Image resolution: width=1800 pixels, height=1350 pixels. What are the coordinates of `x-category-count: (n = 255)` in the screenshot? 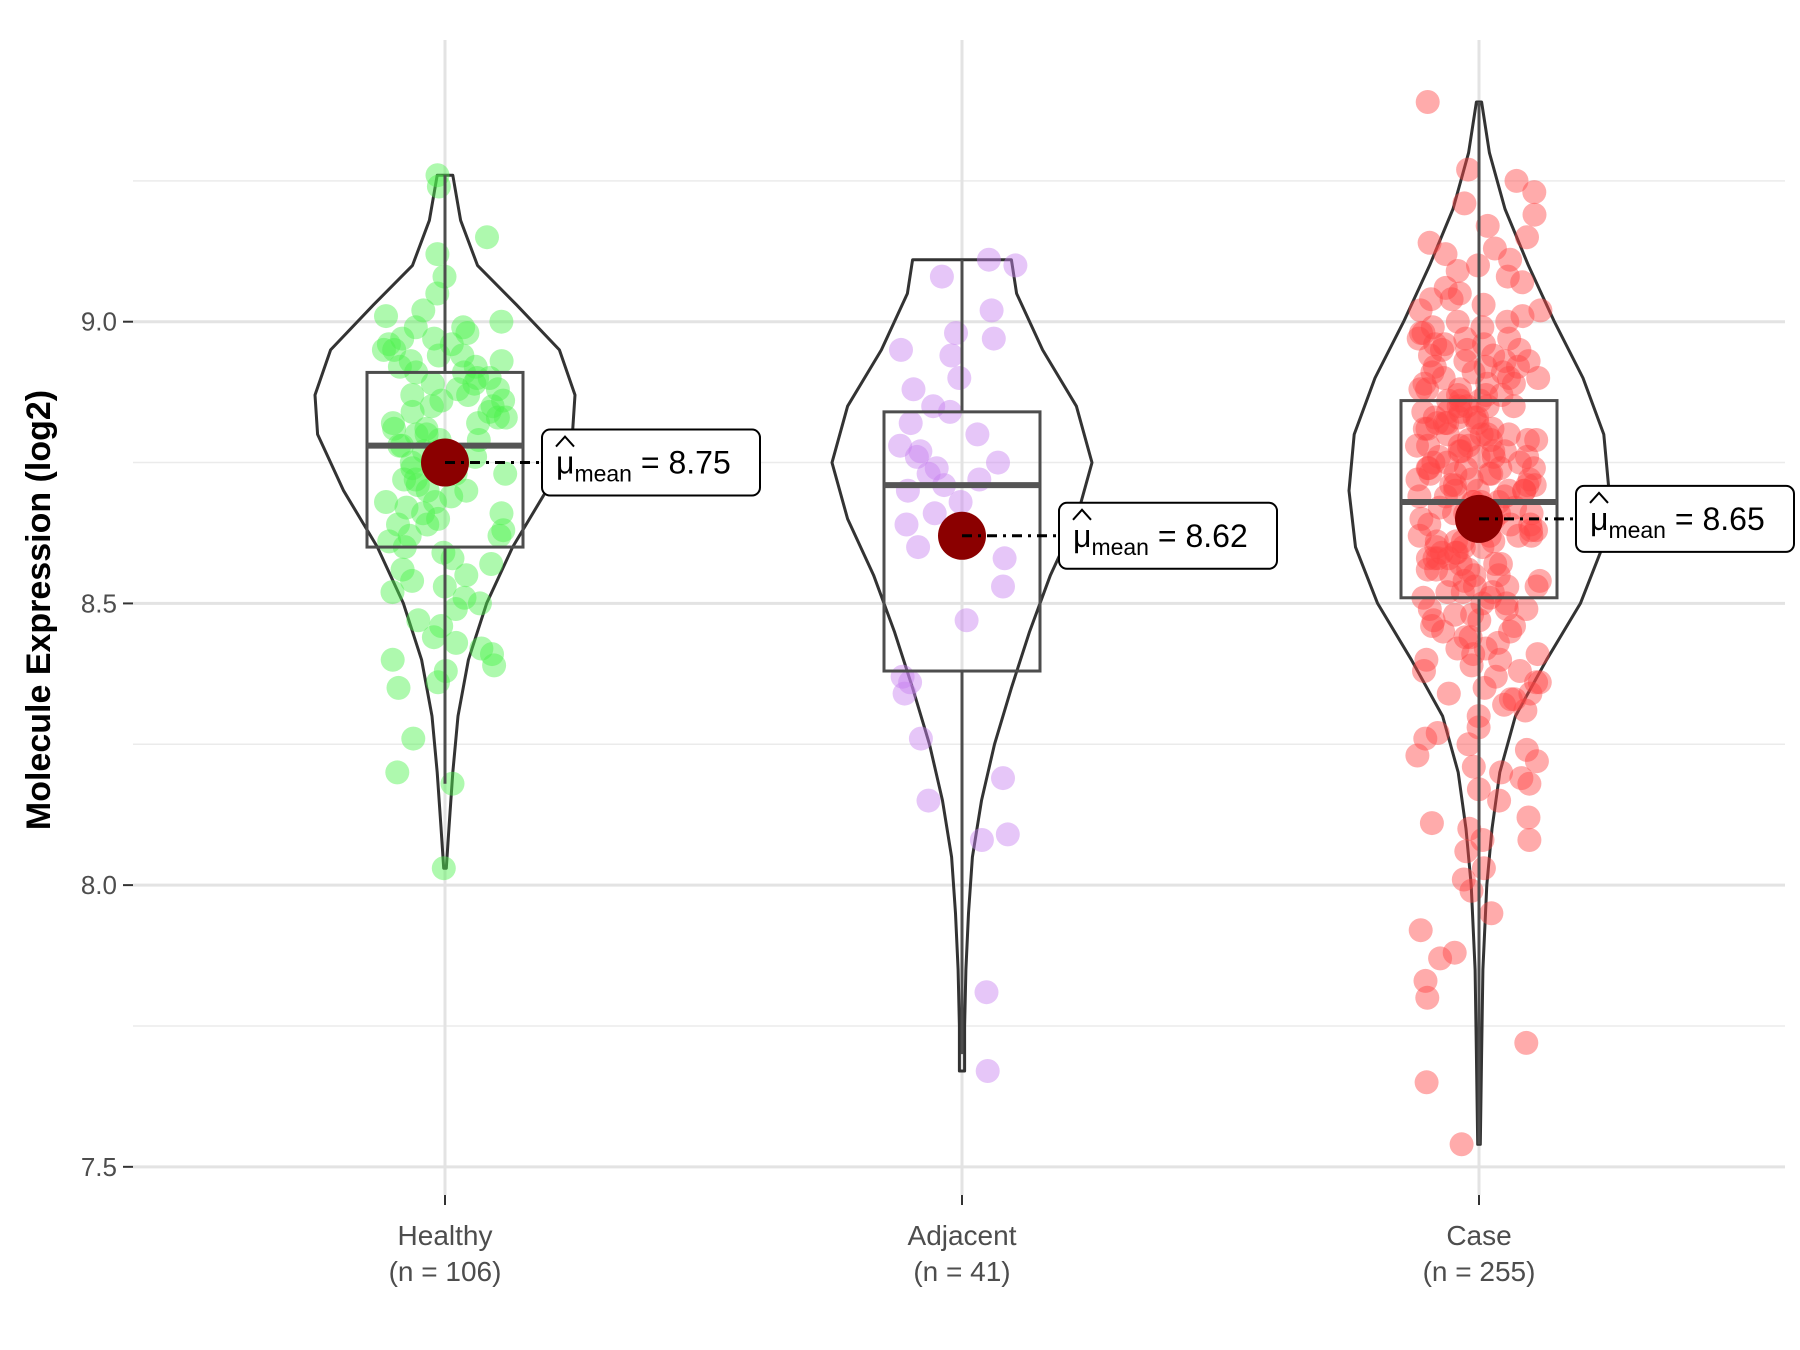 It's located at (1479, 1271).